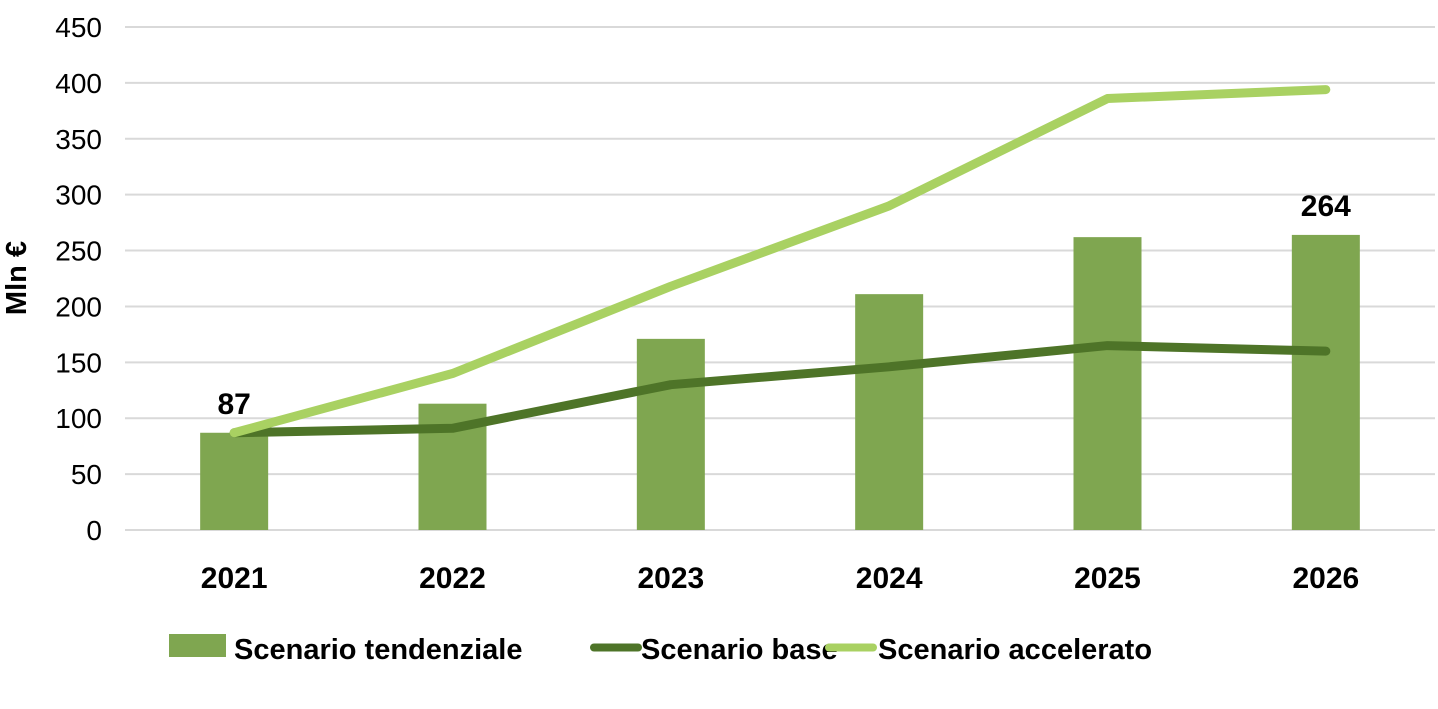  I want to click on bar-2026, so click(1325, 382).